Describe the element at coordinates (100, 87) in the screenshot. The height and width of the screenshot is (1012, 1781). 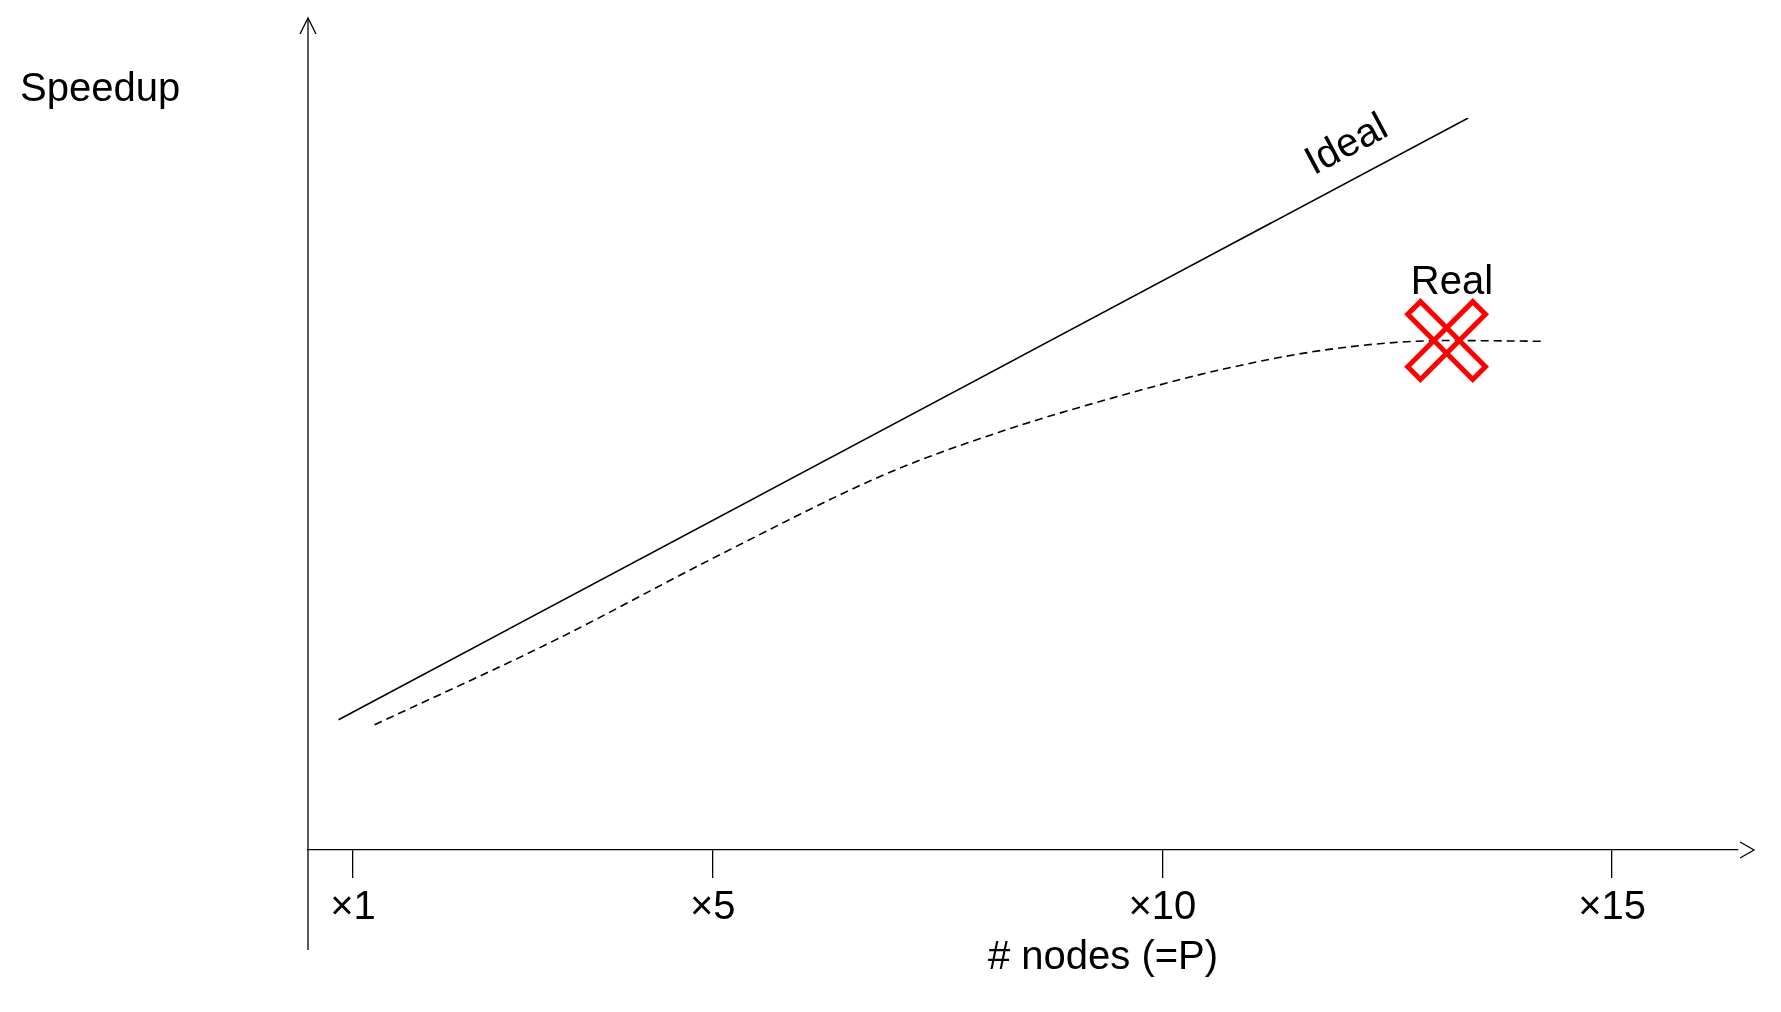
I see `y-axis-title: Speedup` at that location.